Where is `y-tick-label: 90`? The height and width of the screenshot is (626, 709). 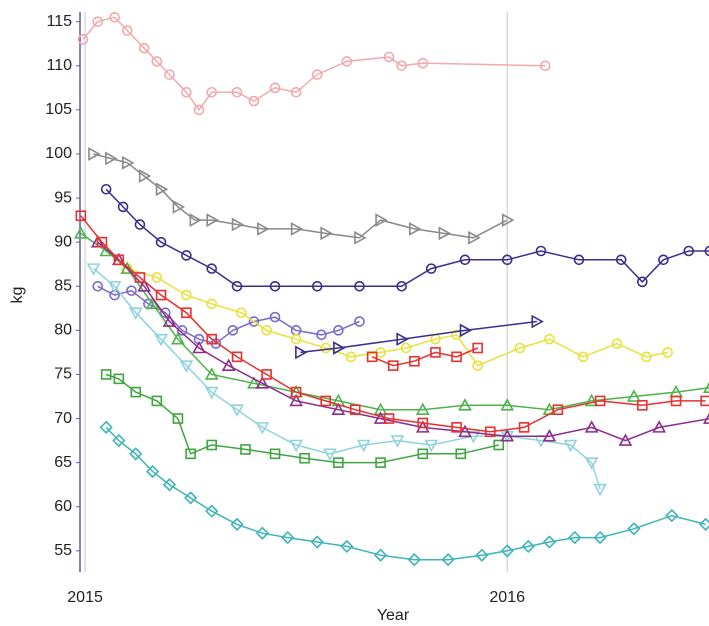 y-tick-label: 90 is located at coordinates (63, 241).